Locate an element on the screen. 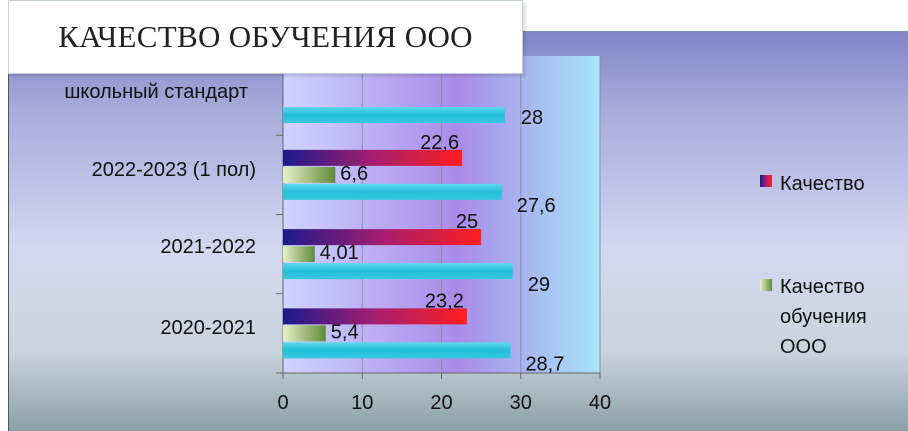 The image size is (908, 431). legend-label-quality-ooo: Качество is located at coordinates (822, 287).